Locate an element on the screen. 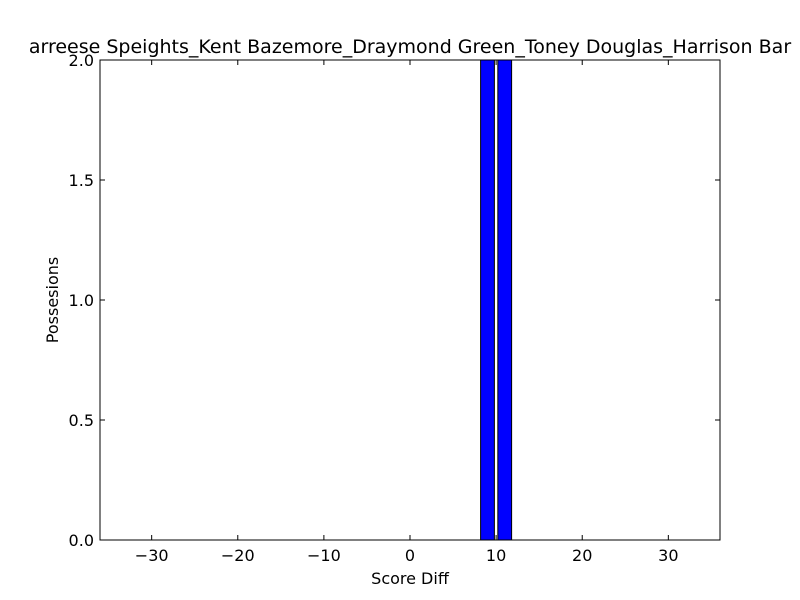  x-tick-label: −30 is located at coordinates (152, 555).